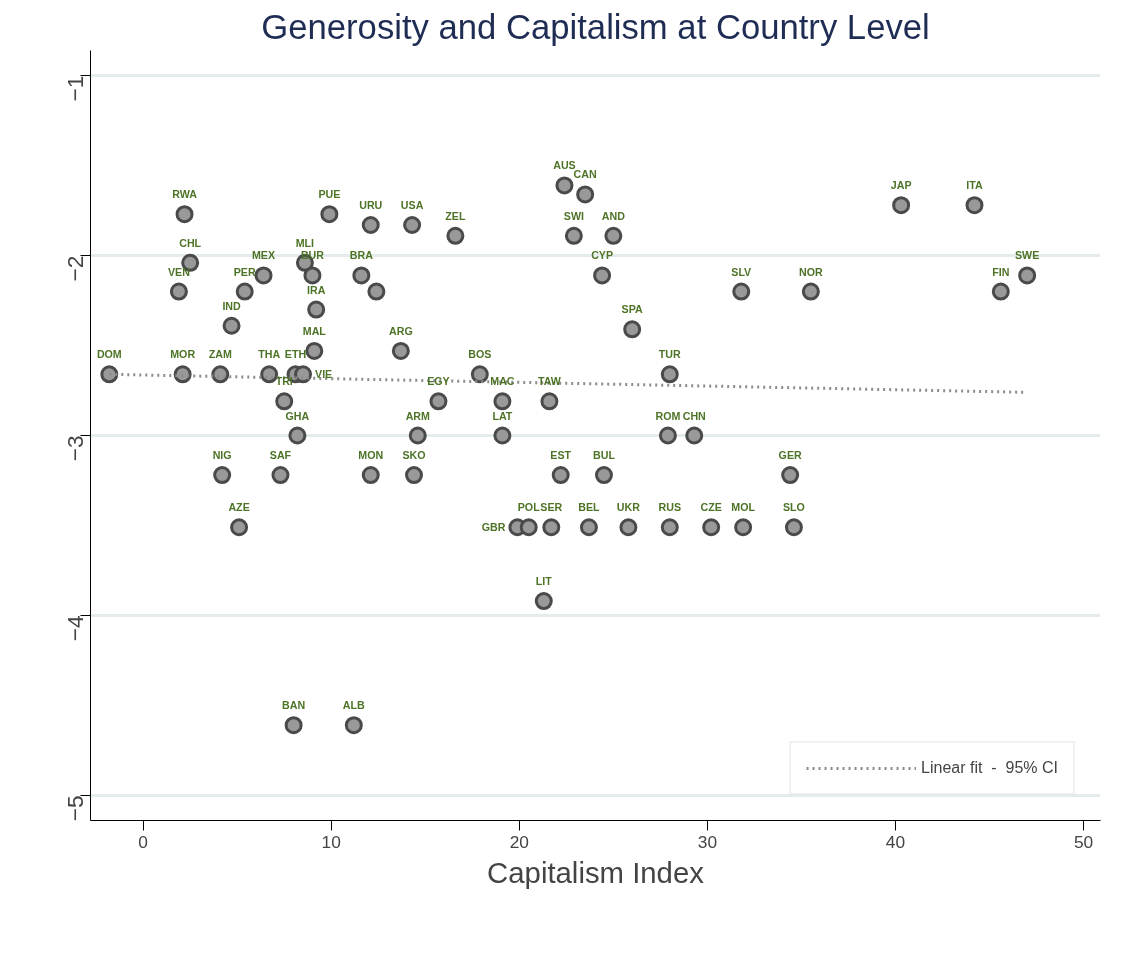  I want to click on x-tick-label: 20, so click(519, 841).